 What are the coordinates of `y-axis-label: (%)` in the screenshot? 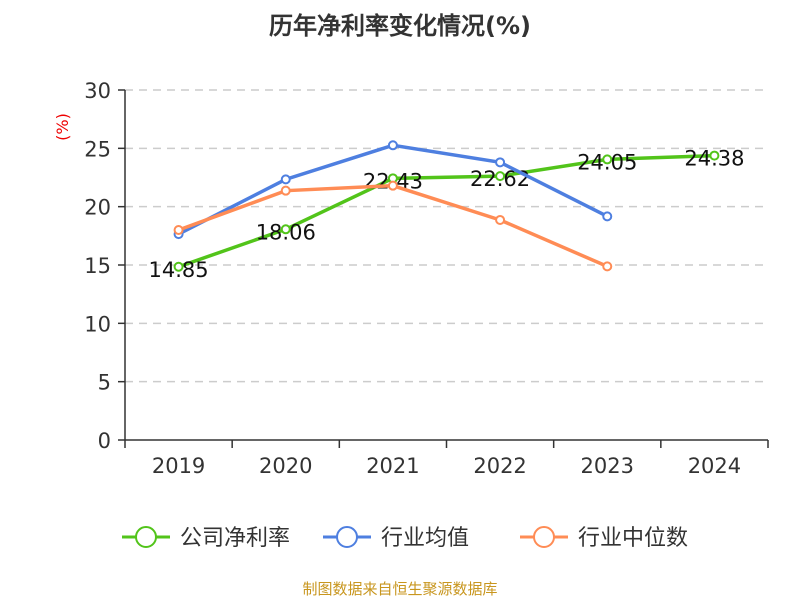 It's located at (62, 127).